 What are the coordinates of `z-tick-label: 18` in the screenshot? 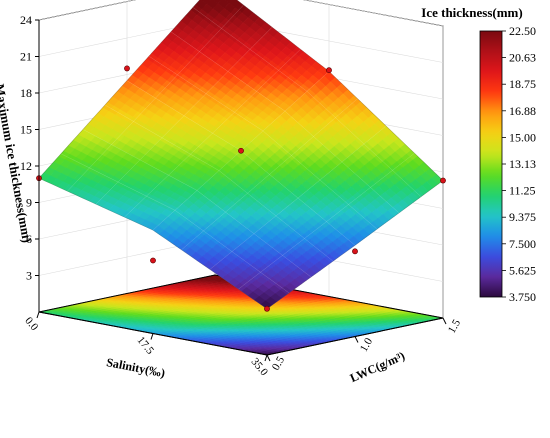 It's located at (26, 93).